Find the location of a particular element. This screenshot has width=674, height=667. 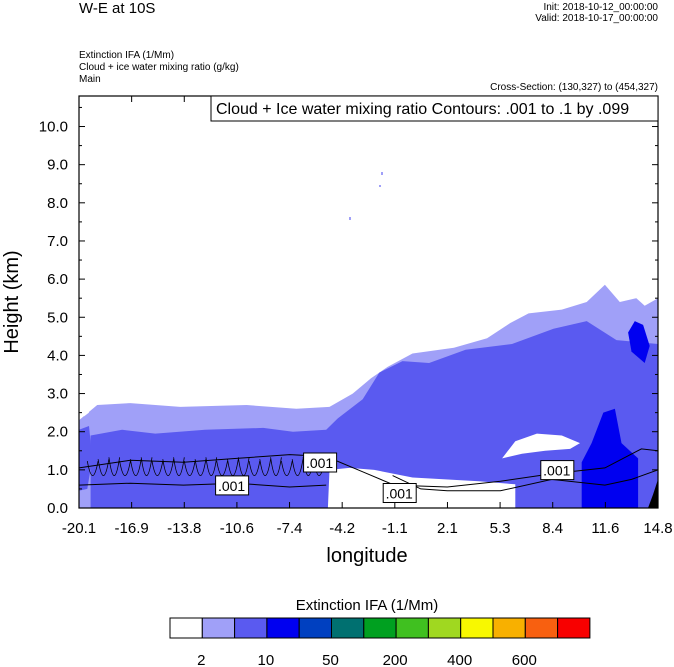

x-tick-label: -13.8 is located at coordinates (184, 528).